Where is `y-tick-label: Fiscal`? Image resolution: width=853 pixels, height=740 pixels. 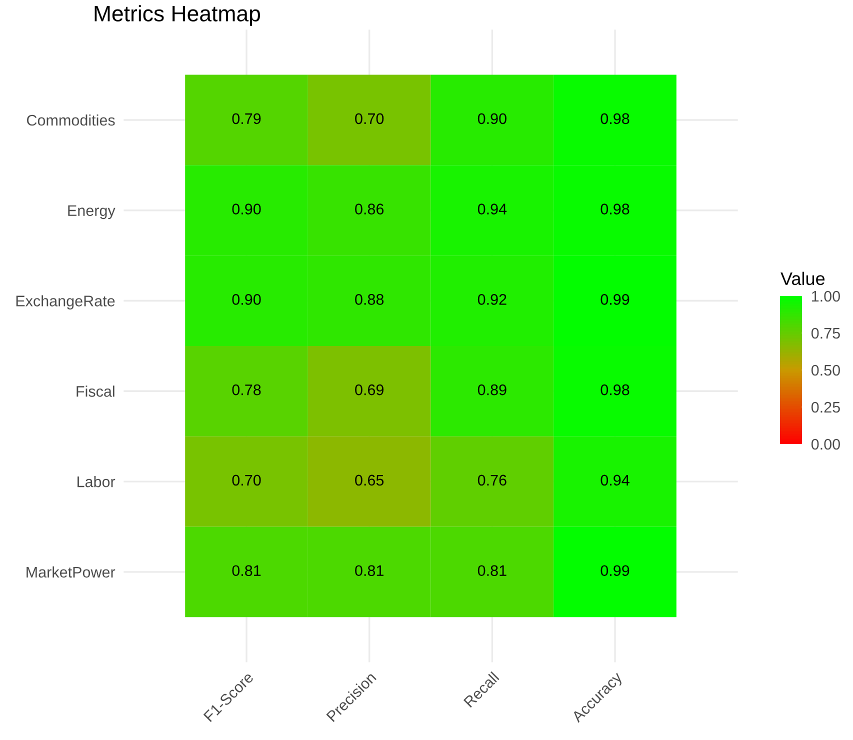
y-tick-label: Fiscal is located at coordinates (95, 391).